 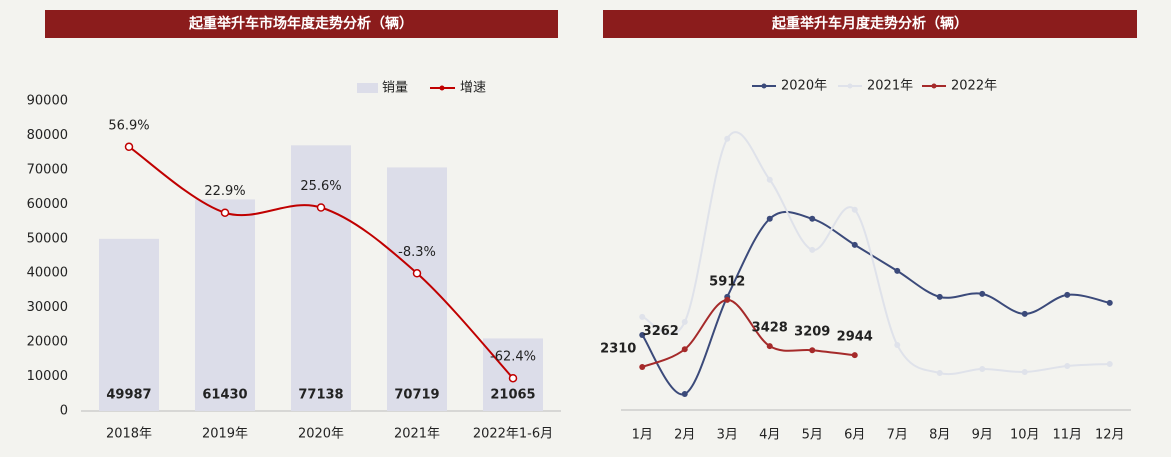 What do you see at coordinates (367, 88) in the screenshot?
I see `legend-swatch` at bounding box center [367, 88].